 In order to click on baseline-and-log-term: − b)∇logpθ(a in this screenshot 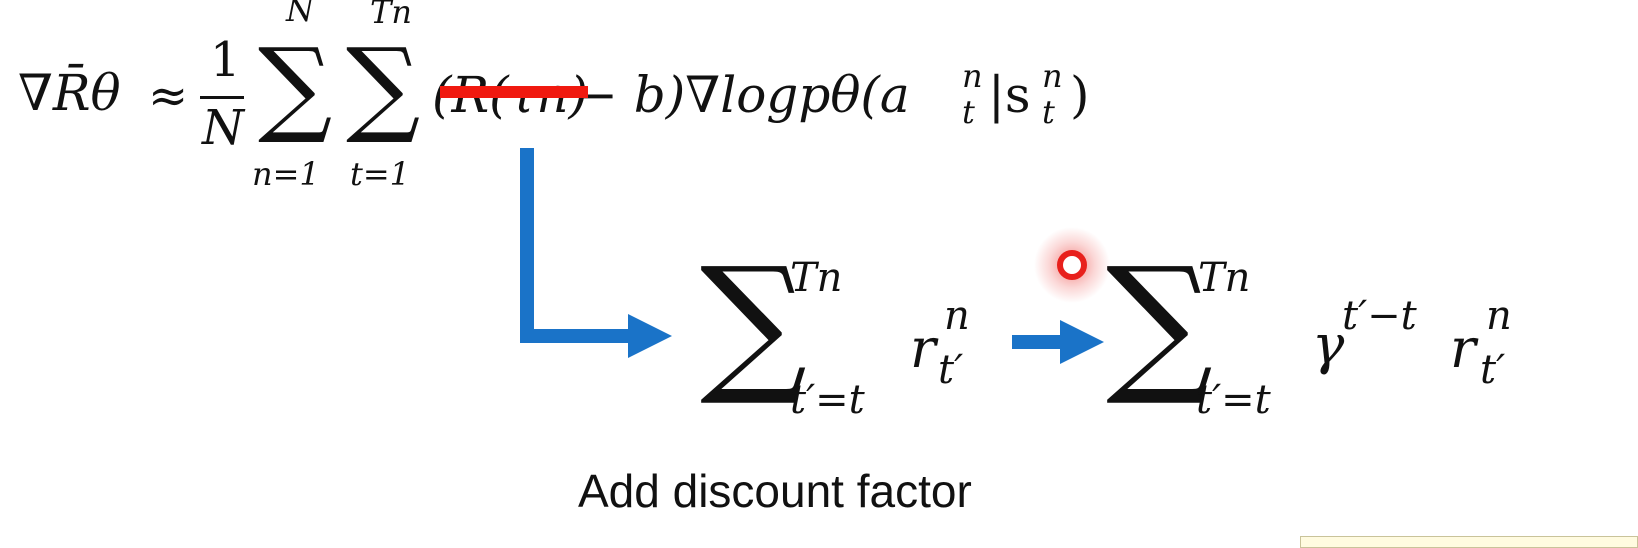, I will do `click(743, 95)`.